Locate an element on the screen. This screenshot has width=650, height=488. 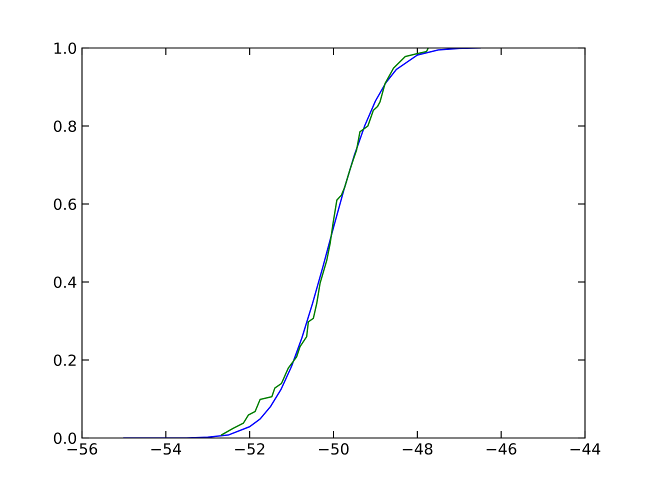
x-tick-label: −48 is located at coordinates (417, 449).